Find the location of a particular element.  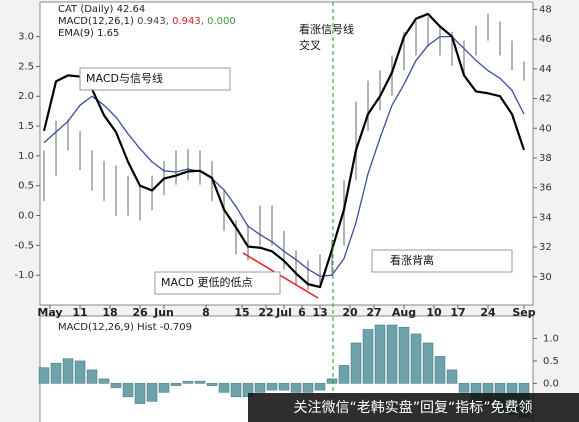

x-tick-label: 26 is located at coordinates (140, 312).